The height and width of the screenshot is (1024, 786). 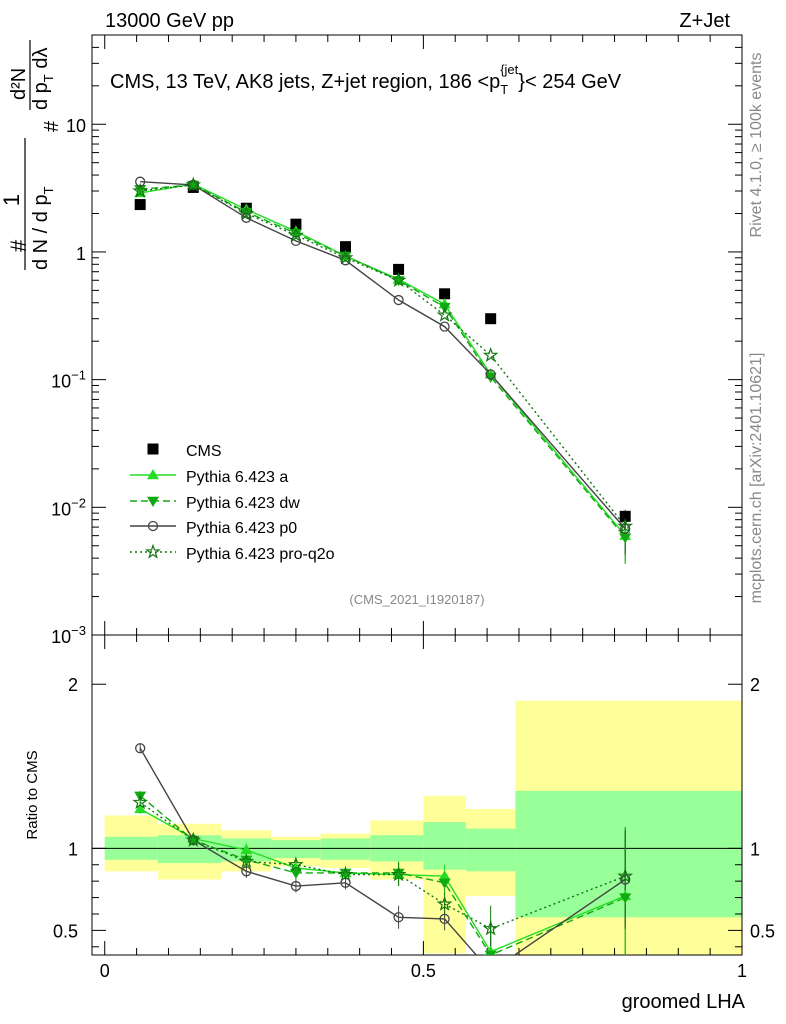 I want to click on ylabel-frac1-num: 1, so click(x=12, y=200).